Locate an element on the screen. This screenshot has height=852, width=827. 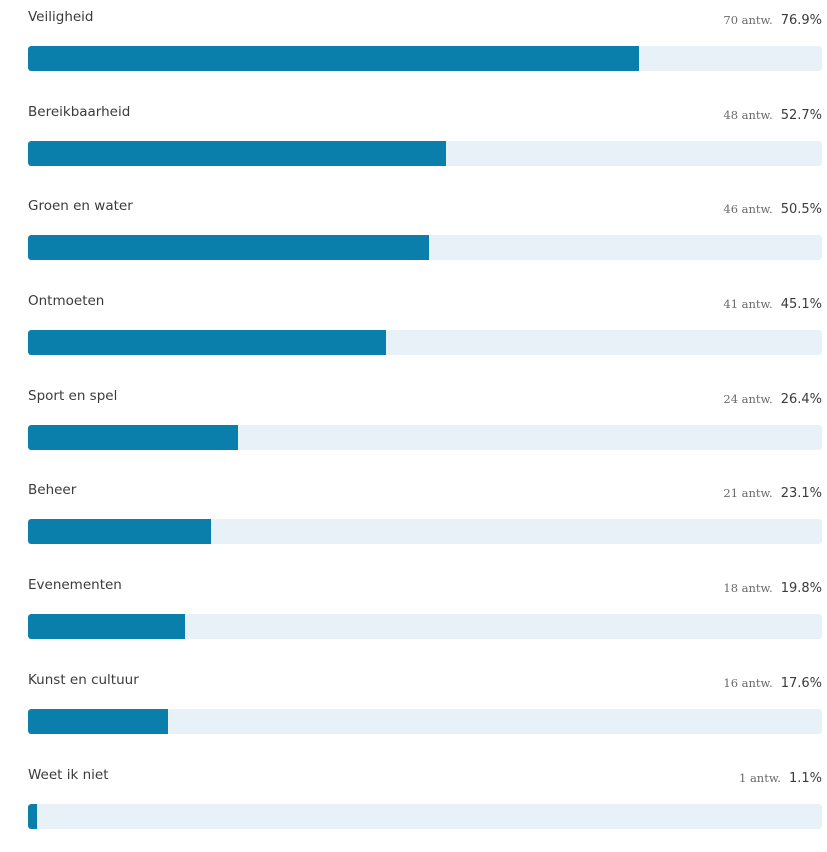
answer-count-label: 18 antw. is located at coordinates (747, 588).